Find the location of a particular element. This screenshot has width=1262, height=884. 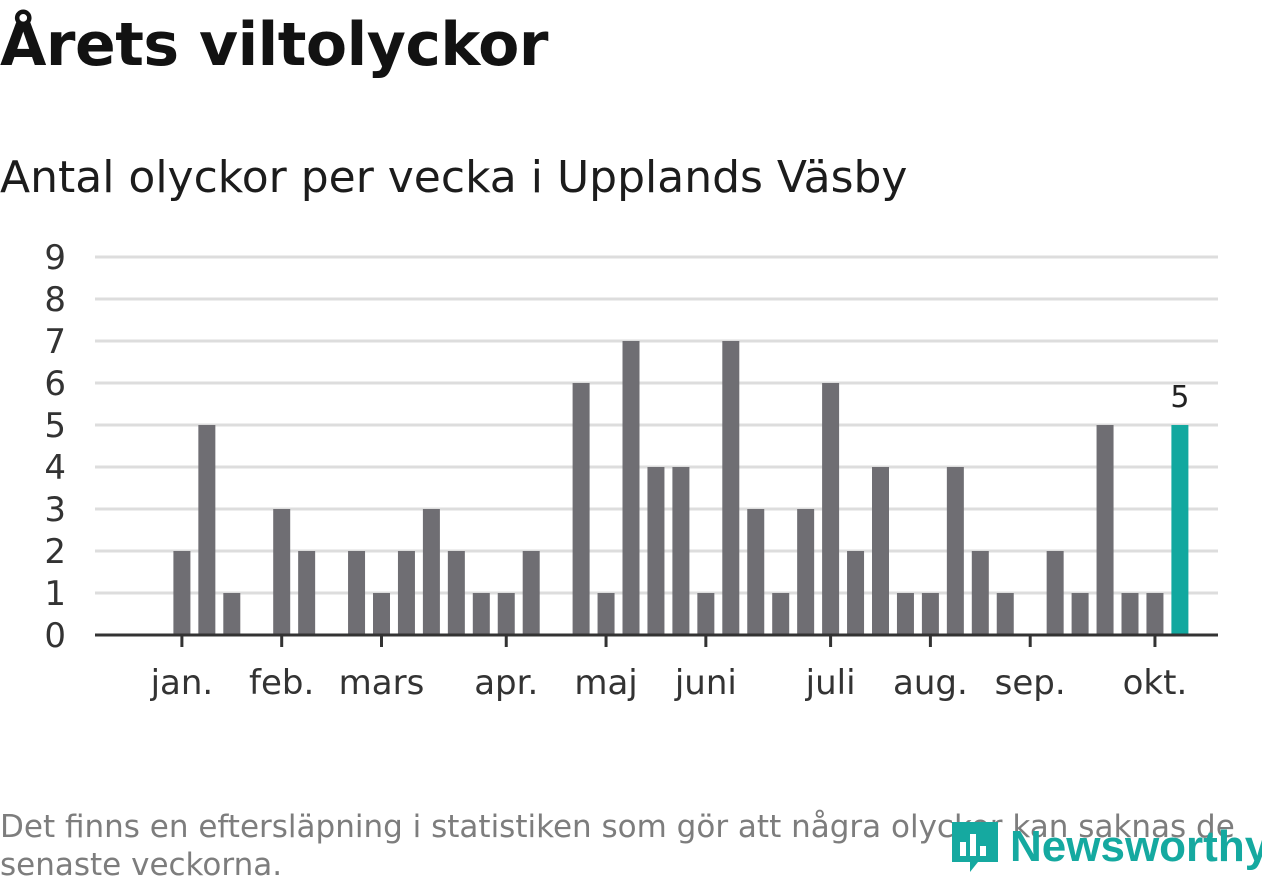

x-tick-label: feb. is located at coordinates (281, 683).